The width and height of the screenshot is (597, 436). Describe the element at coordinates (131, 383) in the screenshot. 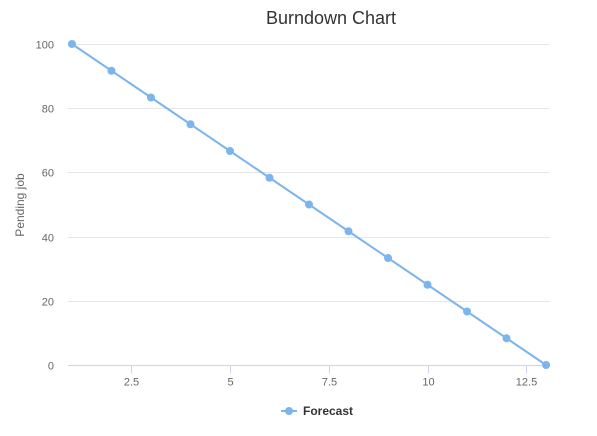

I see `x-tick-label: 2.5` at that location.